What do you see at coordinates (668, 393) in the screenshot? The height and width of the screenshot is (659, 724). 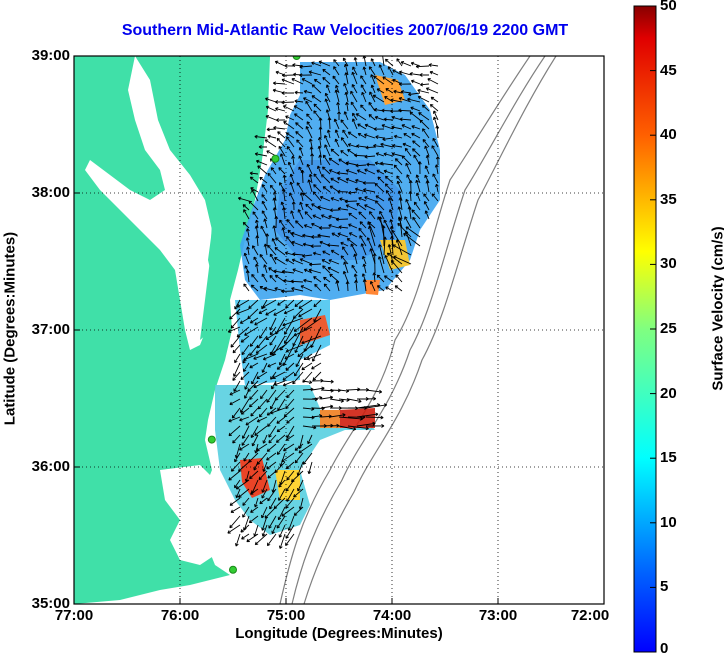 I see `colorbar-tick-label: 20` at bounding box center [668, 393].